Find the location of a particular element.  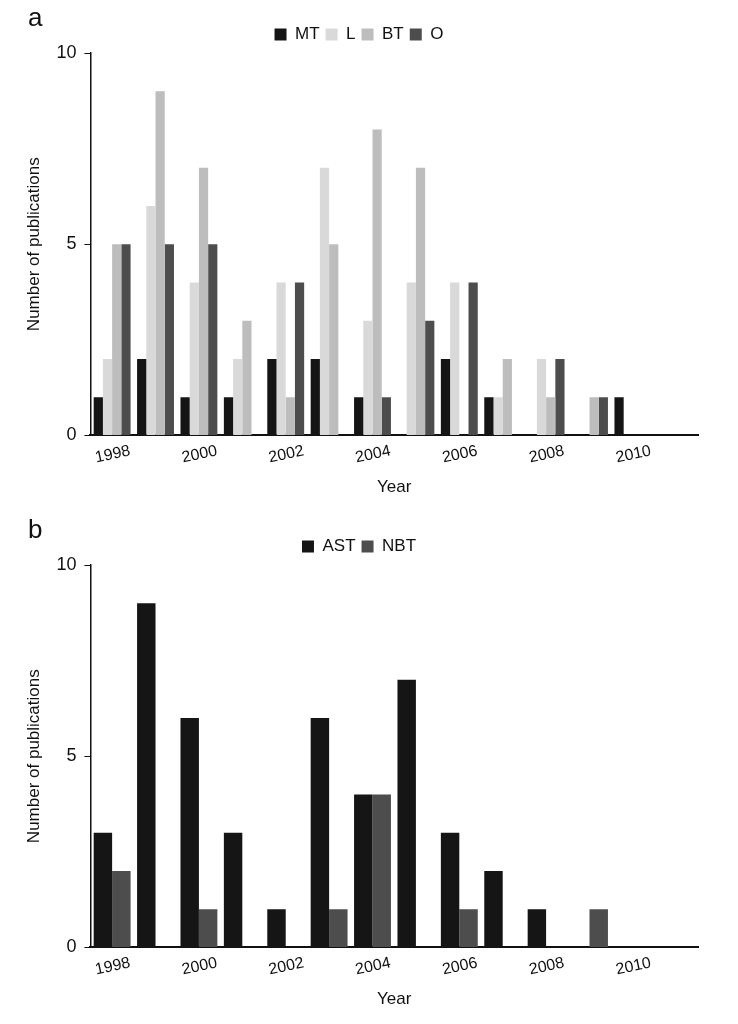

text: b is located at coordinates (35, 529).